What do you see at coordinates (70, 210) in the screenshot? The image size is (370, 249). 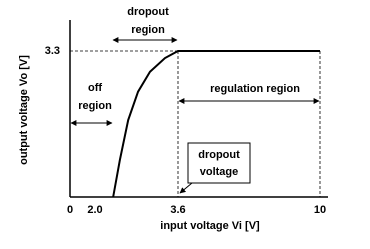 I see `x-tick-label: 0` at bounding box center [70, 210].